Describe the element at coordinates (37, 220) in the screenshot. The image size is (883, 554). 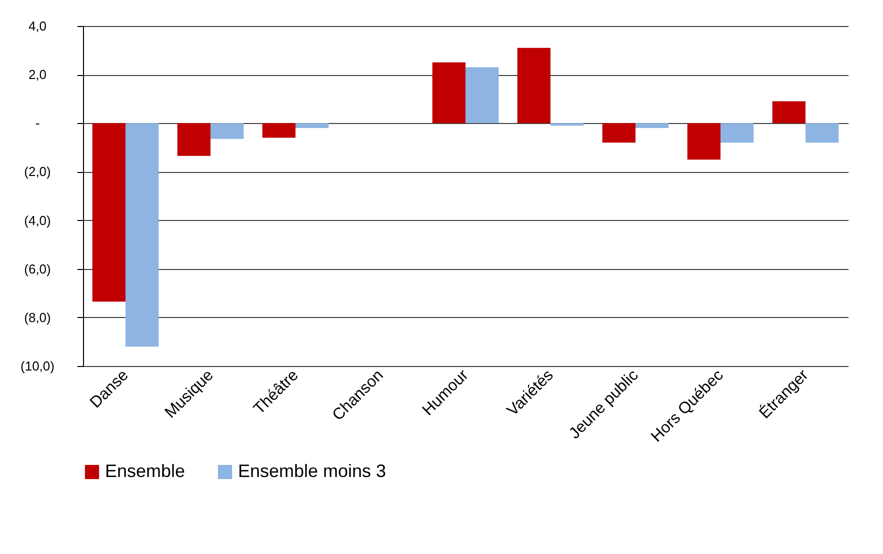
I see `y-tick-label: (4,0)` at that location.